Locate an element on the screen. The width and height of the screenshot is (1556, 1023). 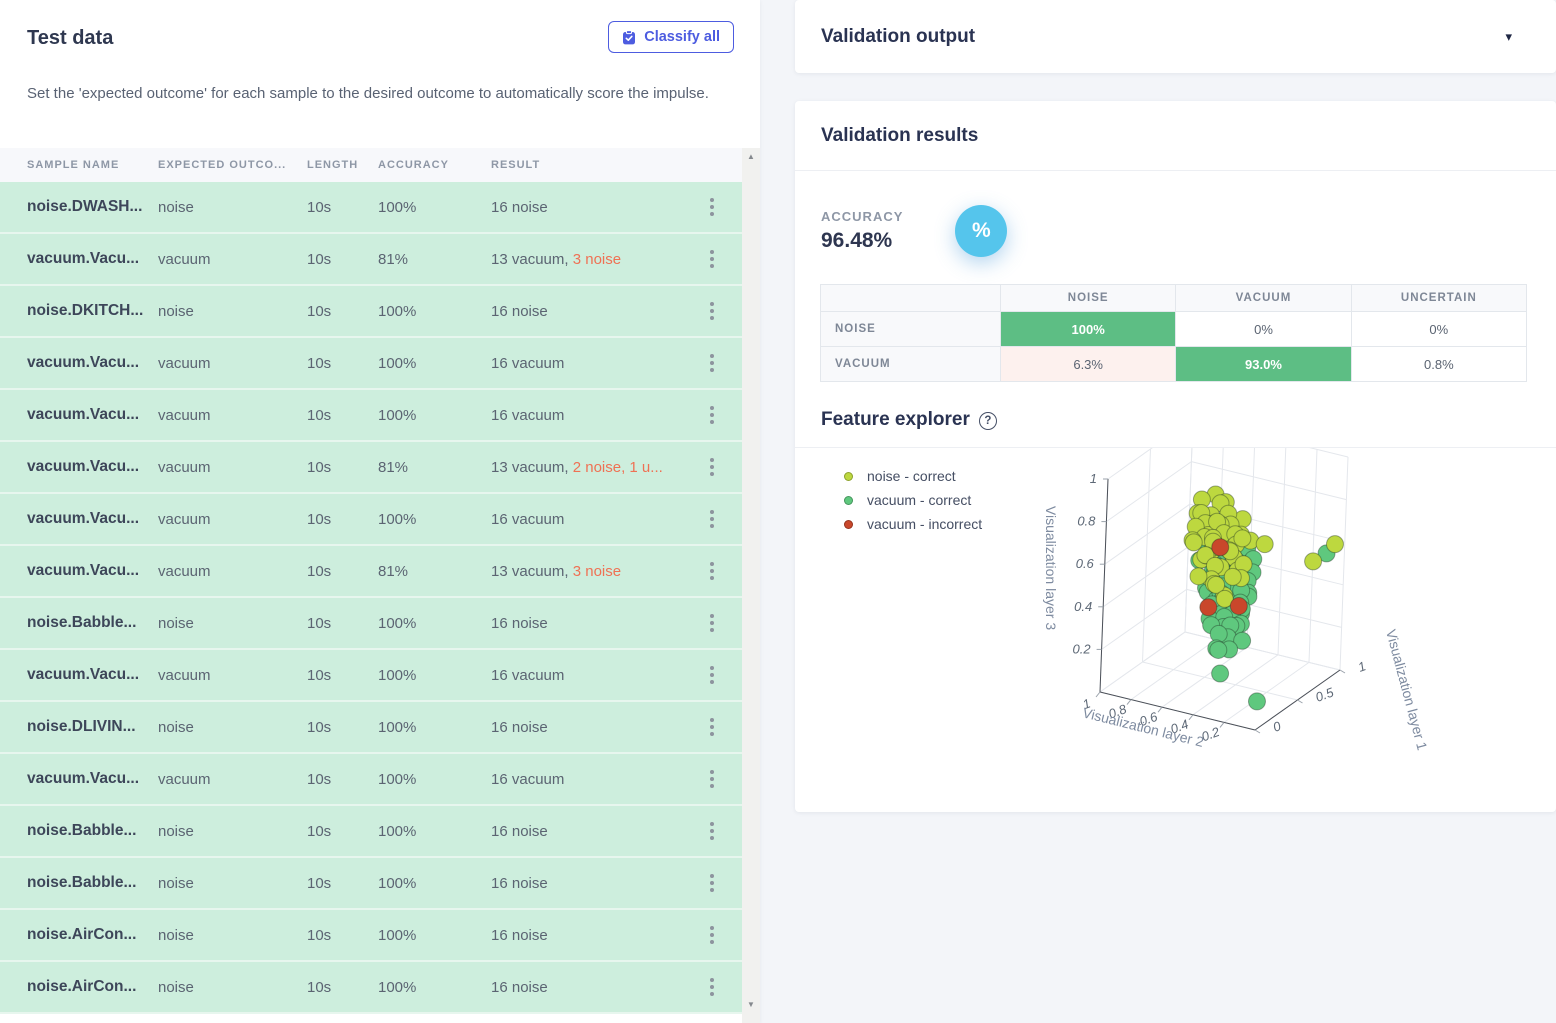
svg-text: 0.4 is located at coordinates (1083, 606).